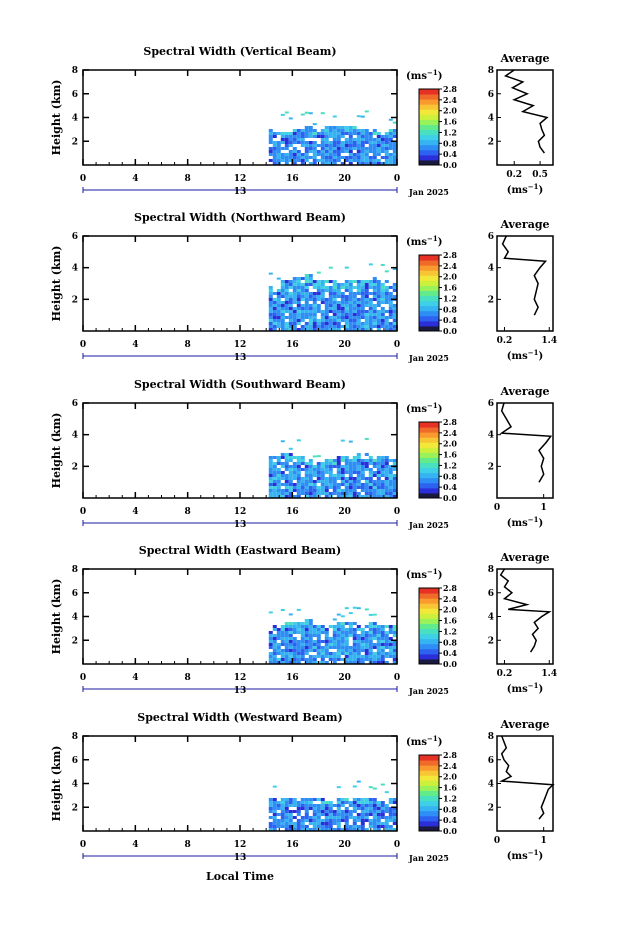 The width and height of the screenshot is (618, 929). I want to click on colorbar-swatch, so click(429, 828).